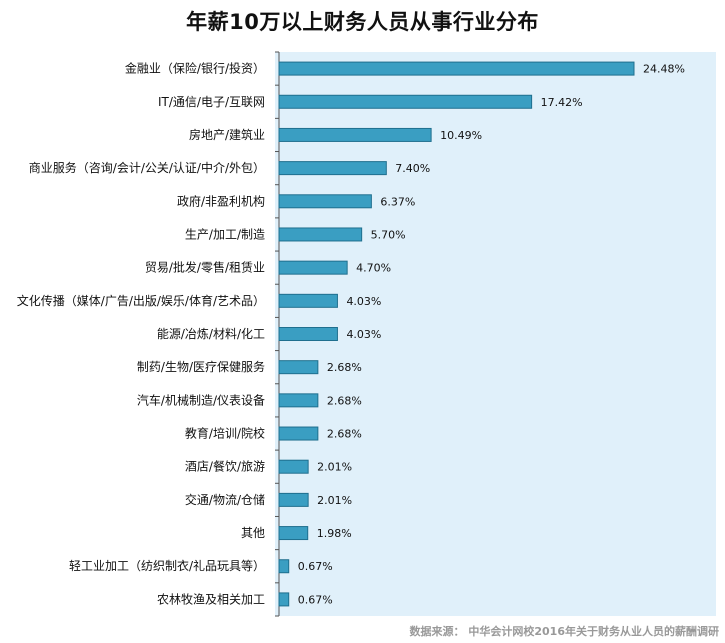 The width and height of the screenshot is (725, 643). Describe the element at coordinates (373, 268) in the screenshot. I see `value-label: 4.70%` at that location.